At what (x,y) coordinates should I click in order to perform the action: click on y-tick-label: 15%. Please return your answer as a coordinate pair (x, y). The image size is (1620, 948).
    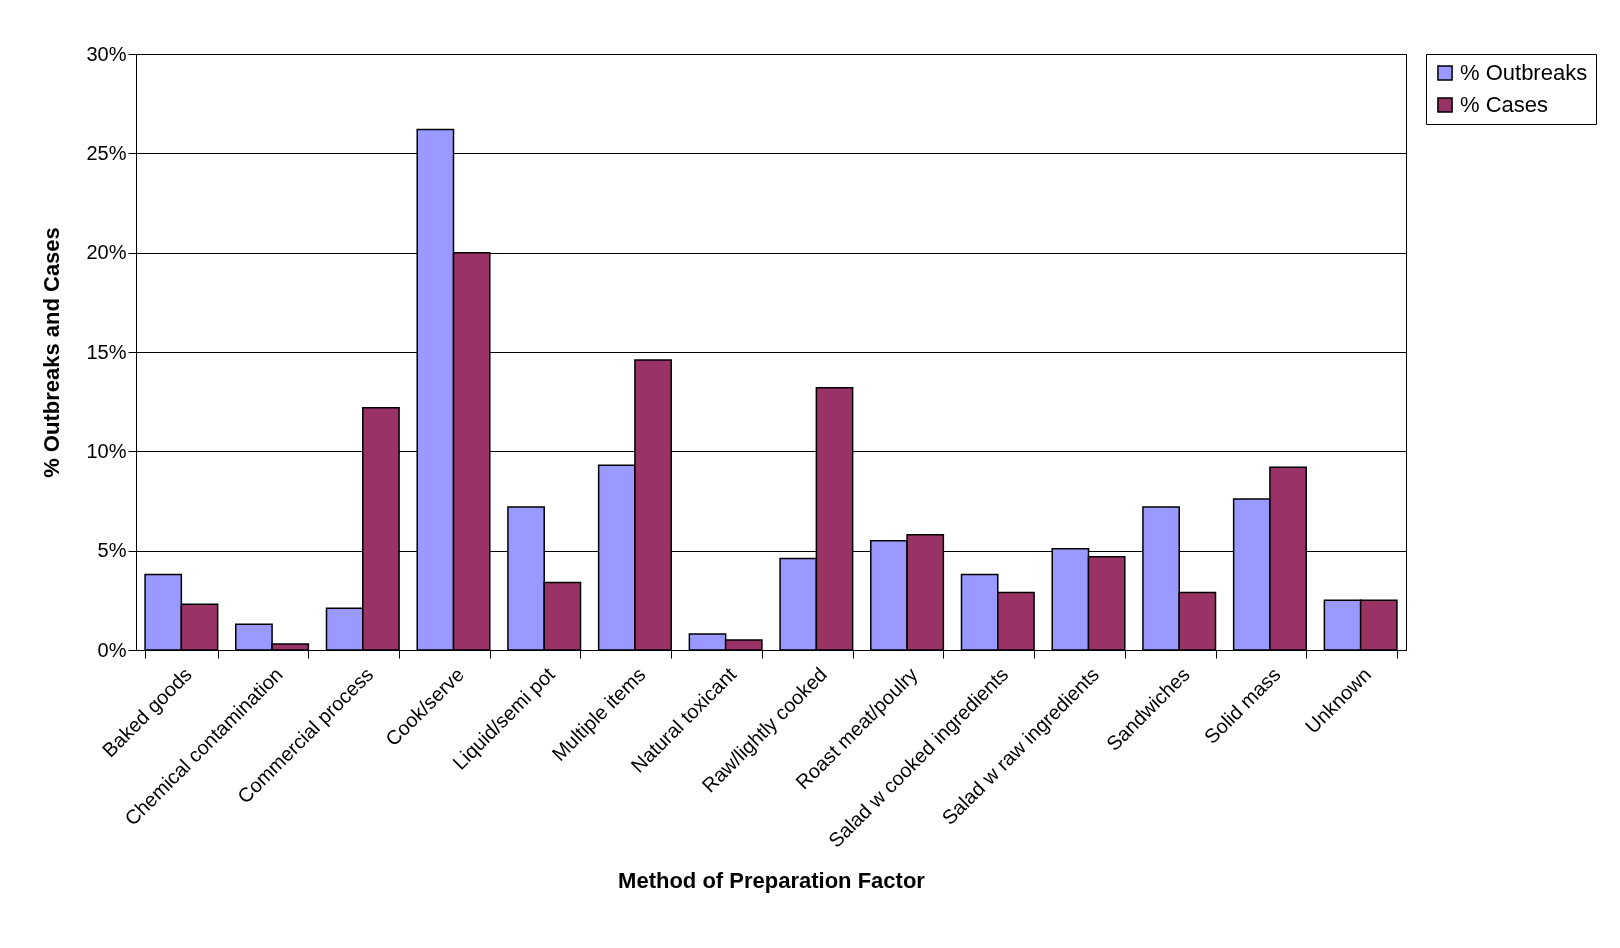
    Looking at the image, I should click on (106, 351).